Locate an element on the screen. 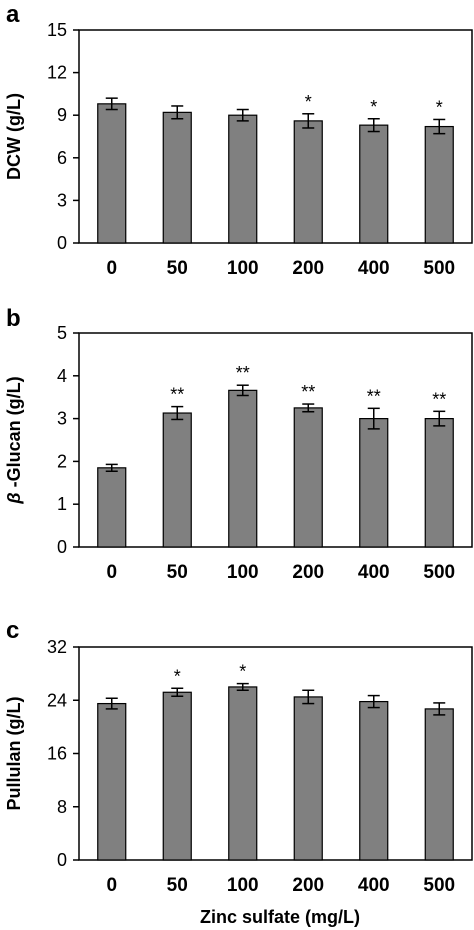  y-tick-label: 16 is located at coordinates (57, 754).